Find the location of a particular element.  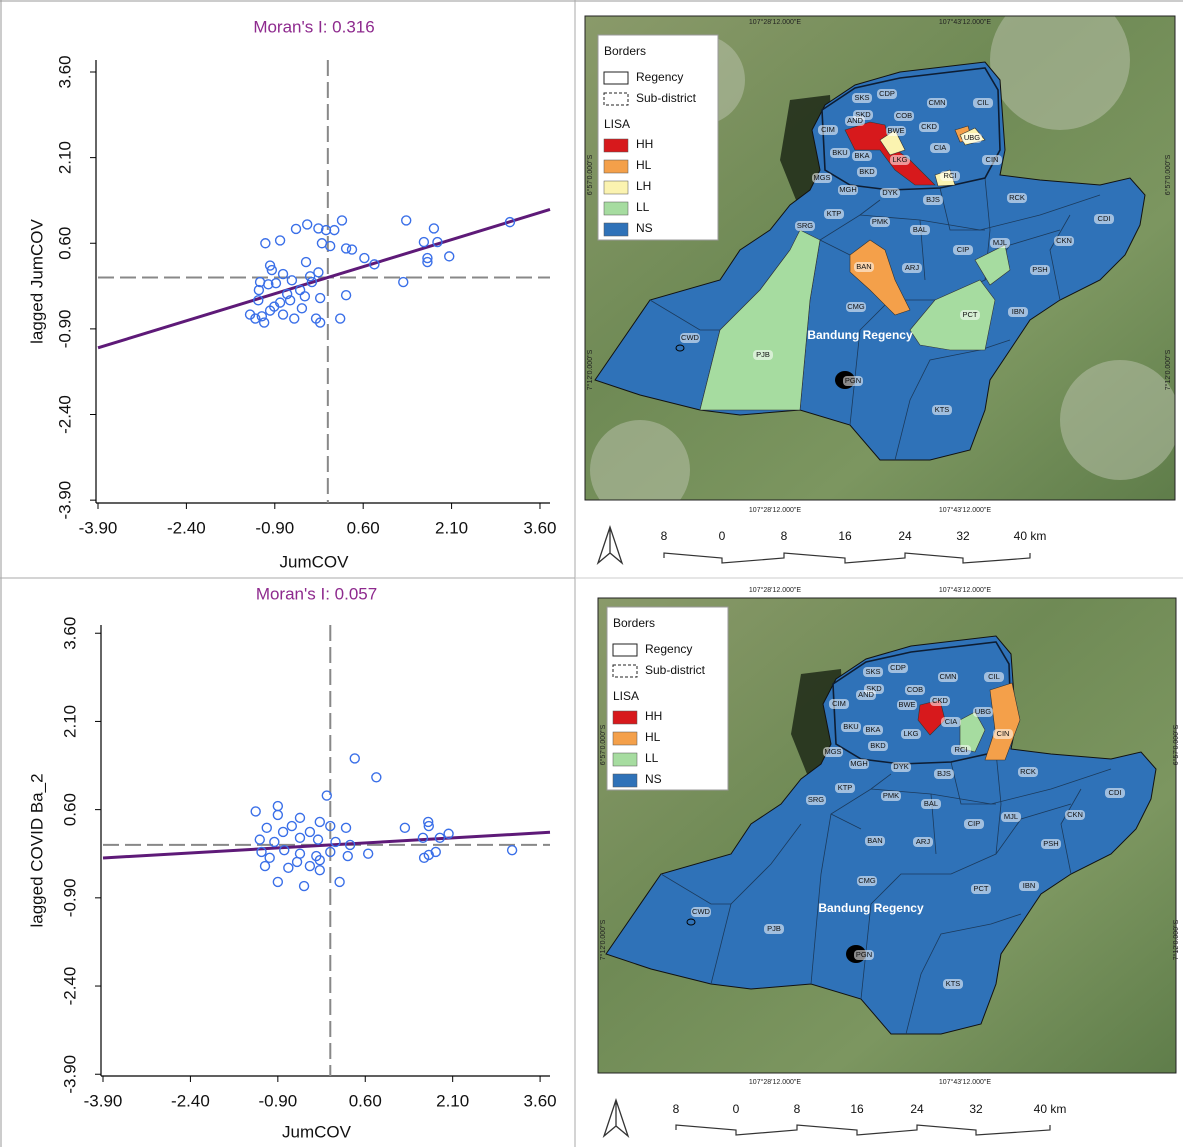

legend-label: LH is located at coordinates (643, 186).